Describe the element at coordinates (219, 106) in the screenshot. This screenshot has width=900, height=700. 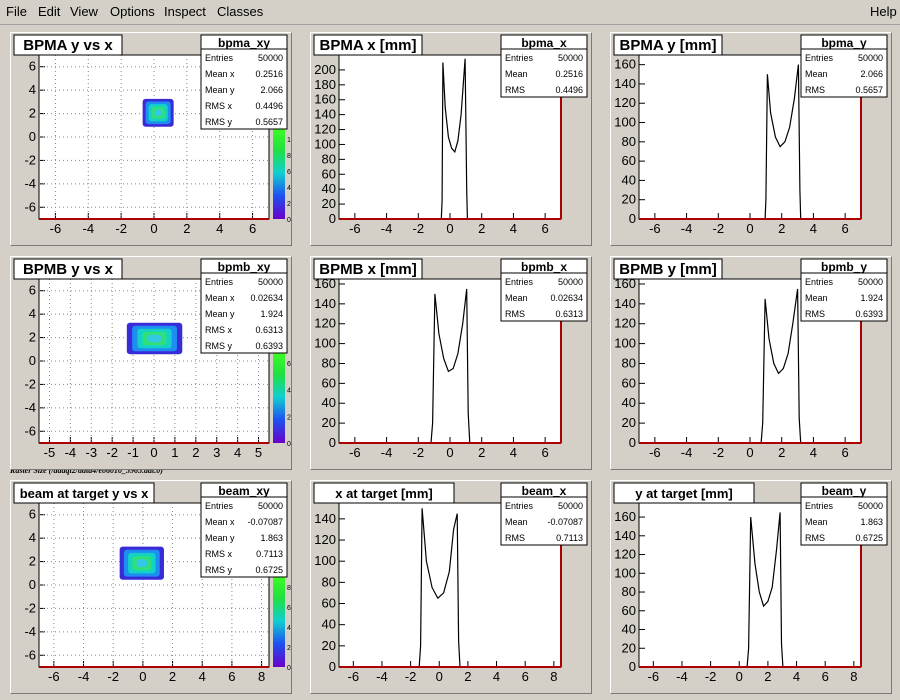
I see `stats-label: RMS x` at that location.